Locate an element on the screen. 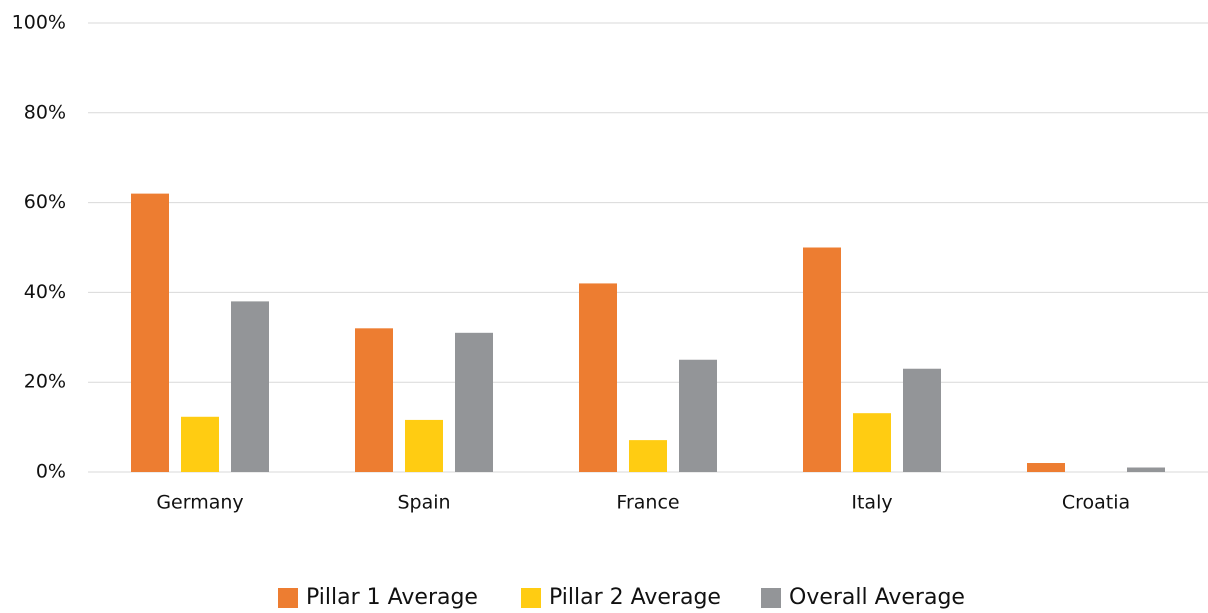  y-tick-label: 100% is located at coordinates (39, 23).